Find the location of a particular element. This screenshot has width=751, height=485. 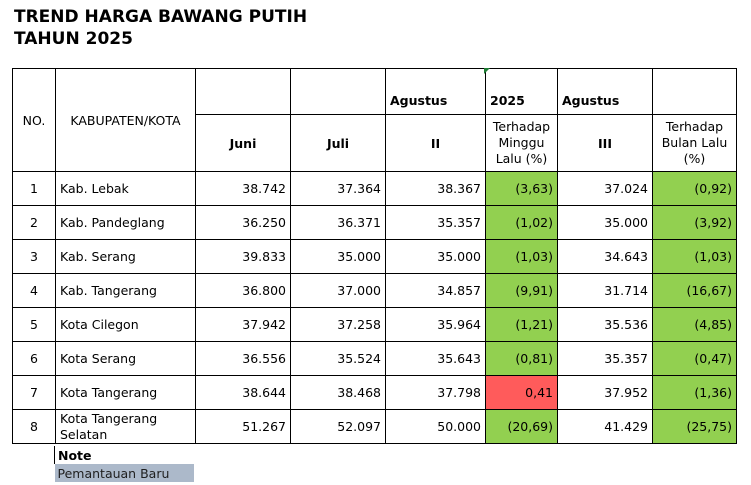

header-kabupaten: KABUPATEN/KOTA is located at coordinates (125, 120).